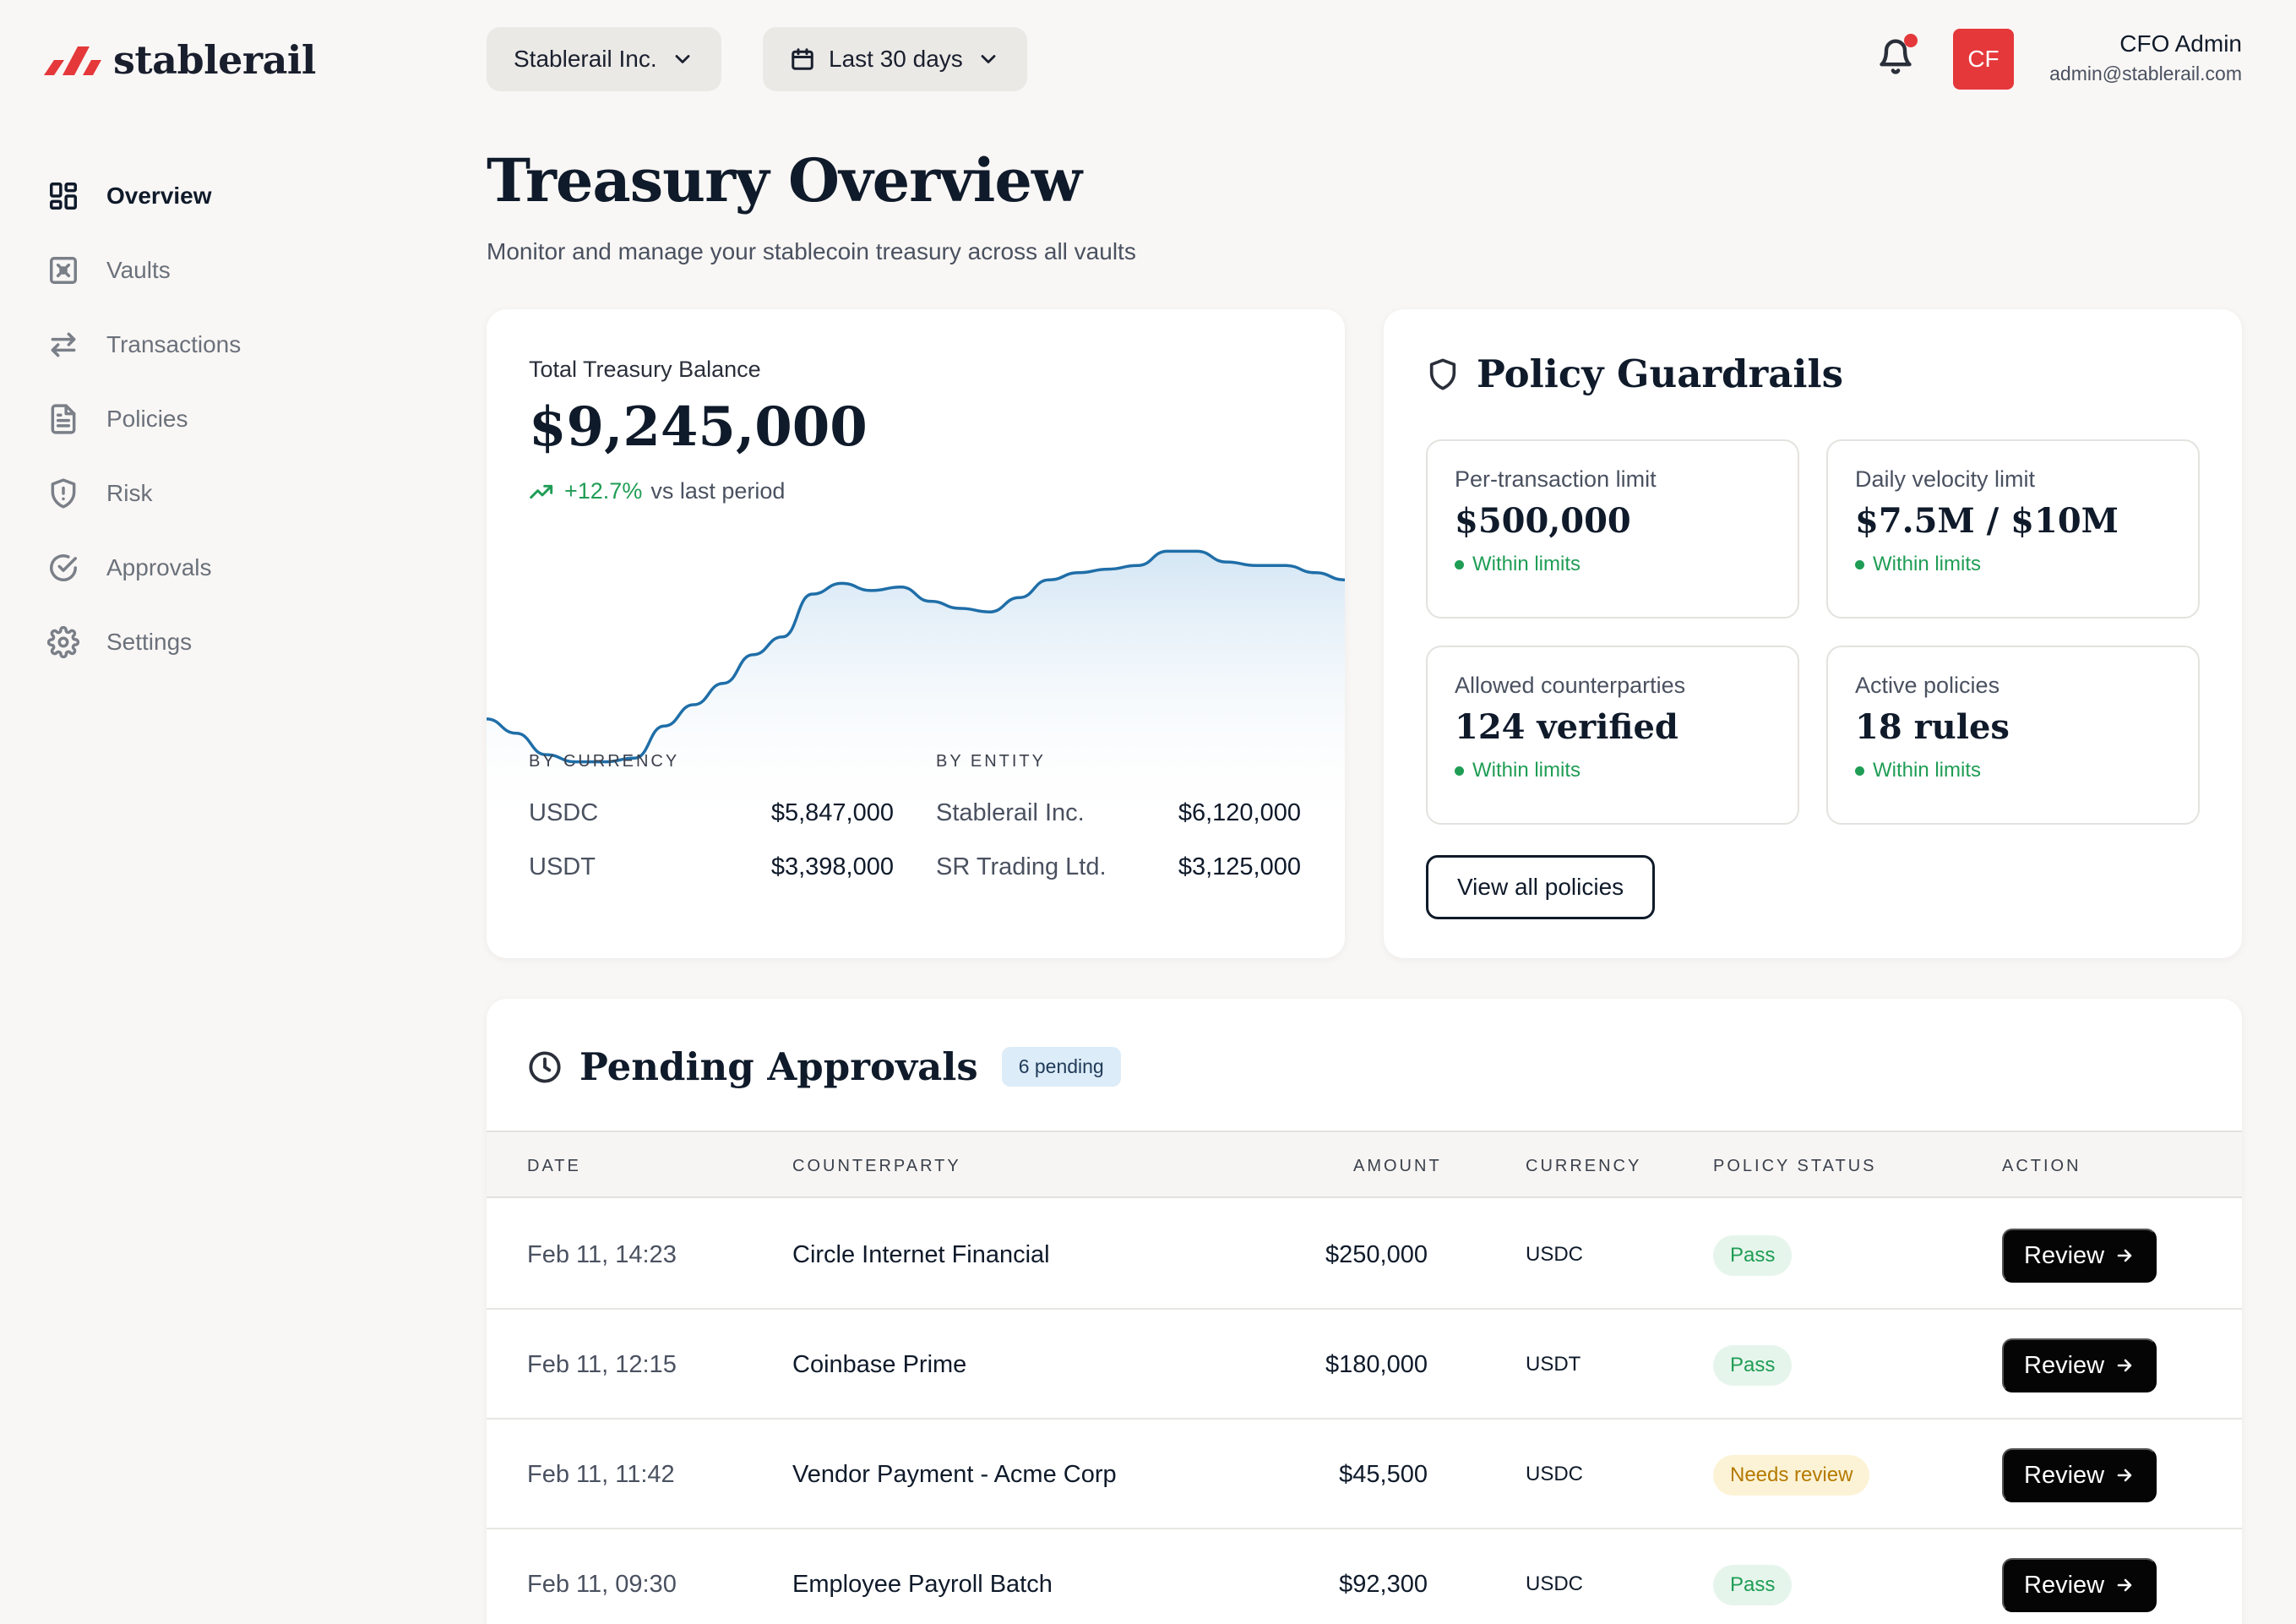 This screenshot has height=1624, width=2296. Describe the element at coordinates (916, 656) in the screenshot. I see `balance-trend-line` at that location.